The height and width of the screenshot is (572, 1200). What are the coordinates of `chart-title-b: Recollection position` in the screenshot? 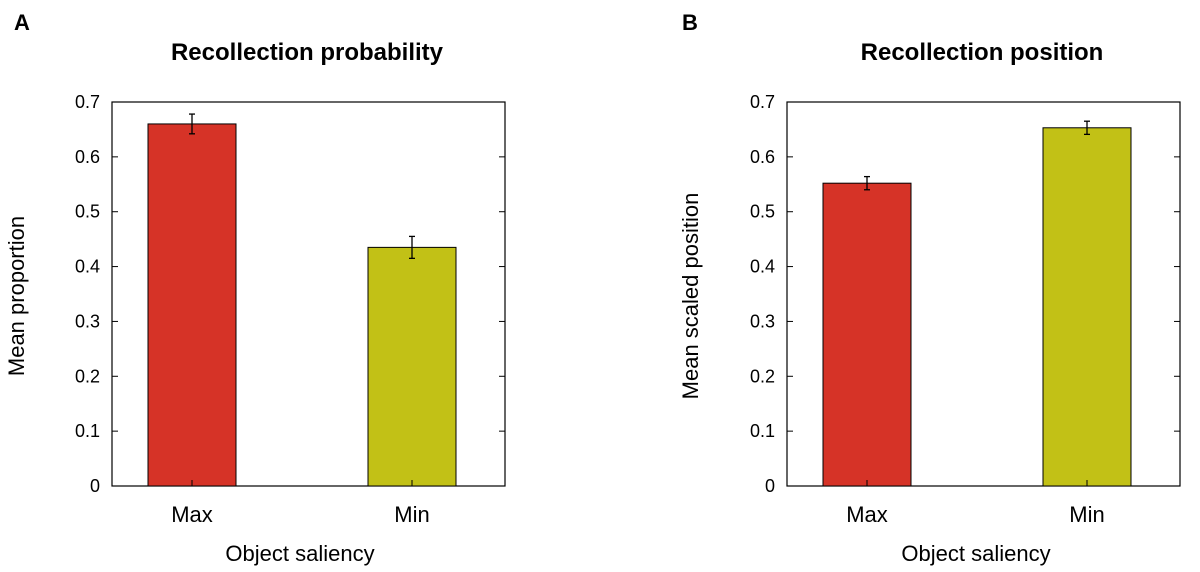 It's located at (982, 52).